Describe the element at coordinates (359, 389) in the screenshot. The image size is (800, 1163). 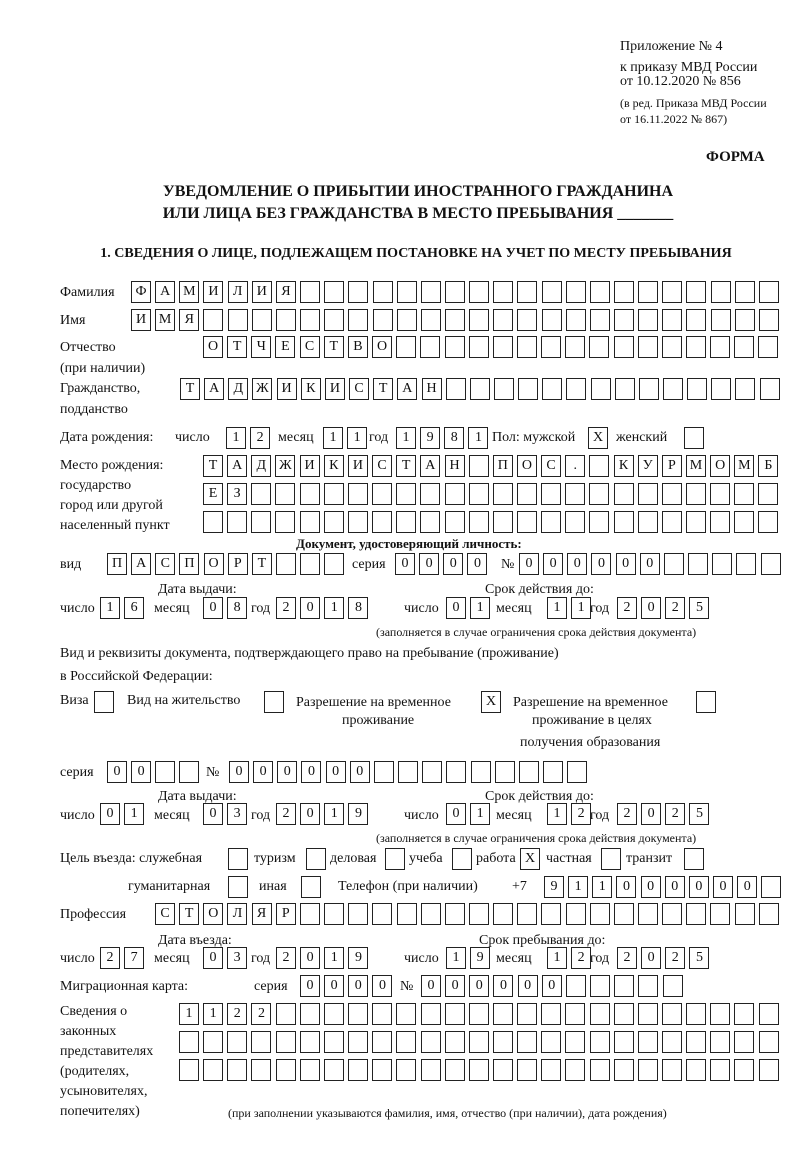
I see `char-cell-citizenship: С` at that location.